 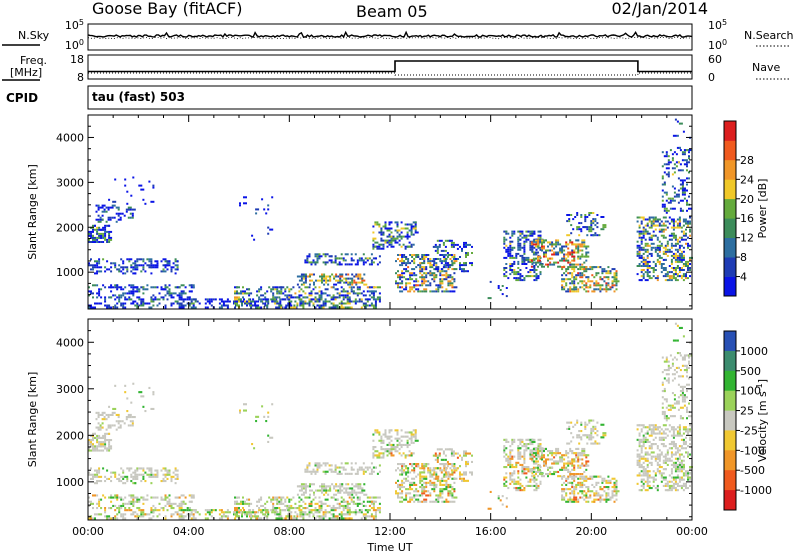 I want to click on beam-title: Beam 05, so click(x=392, y=11).